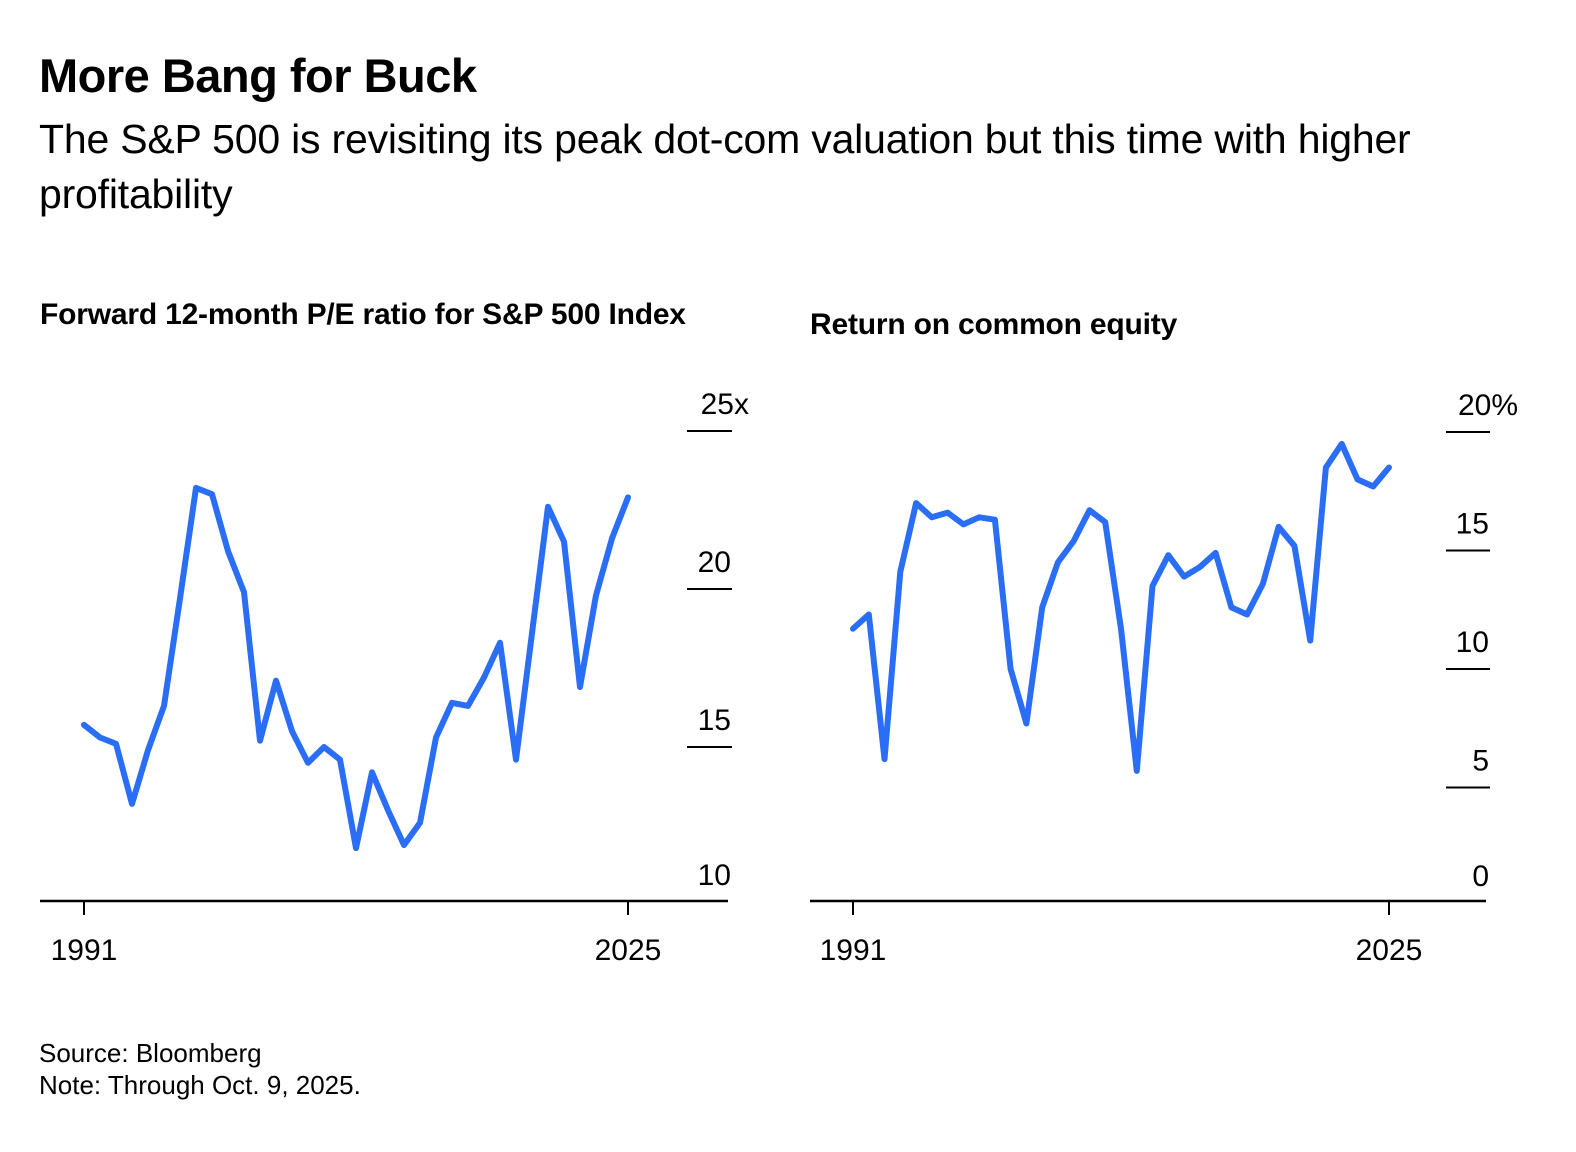  Describe the element at coordinates (1480, 876) in the screenshot. I see `roe-y-tick-label: 0` at that location.